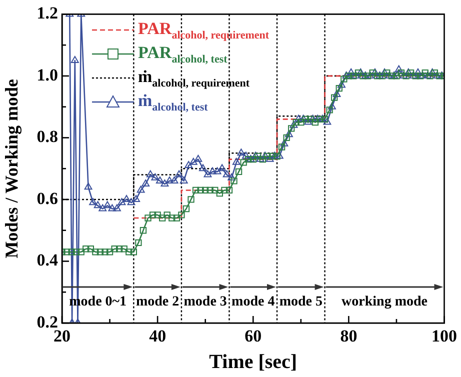 This screenshot has width=461, height=377. Describe the element at coordinates (253, 302) in the screenshot. I see `annotation: mode 4` at that location.